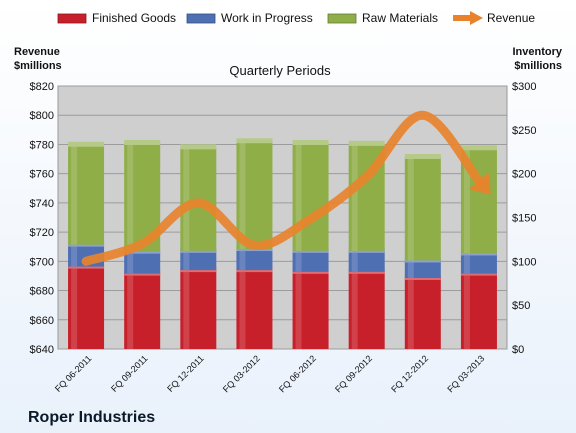 Image resolution: width=576 pixels, height=433 pixels. What do you see at coordinates (42, 116) in the screenshot?
I see `left-tick-label: $800` at bounding box center [42, 116].